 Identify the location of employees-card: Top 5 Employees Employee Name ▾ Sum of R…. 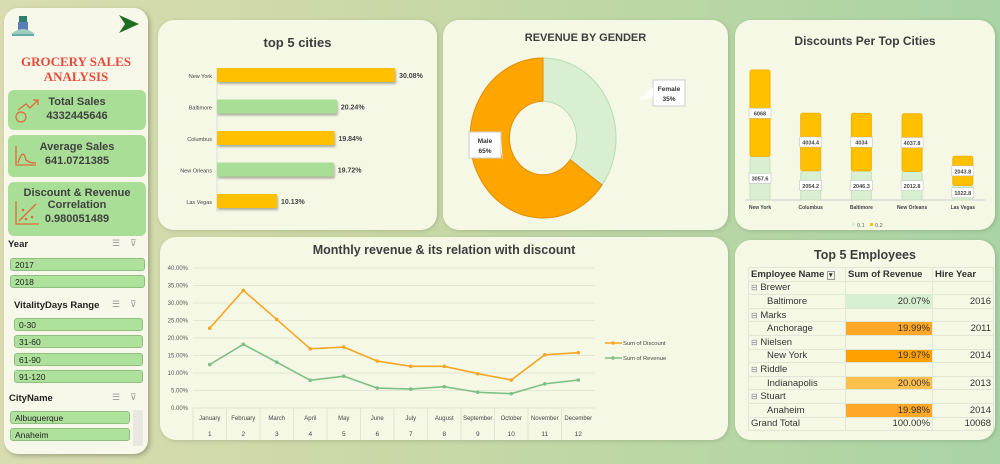
(865, 340).